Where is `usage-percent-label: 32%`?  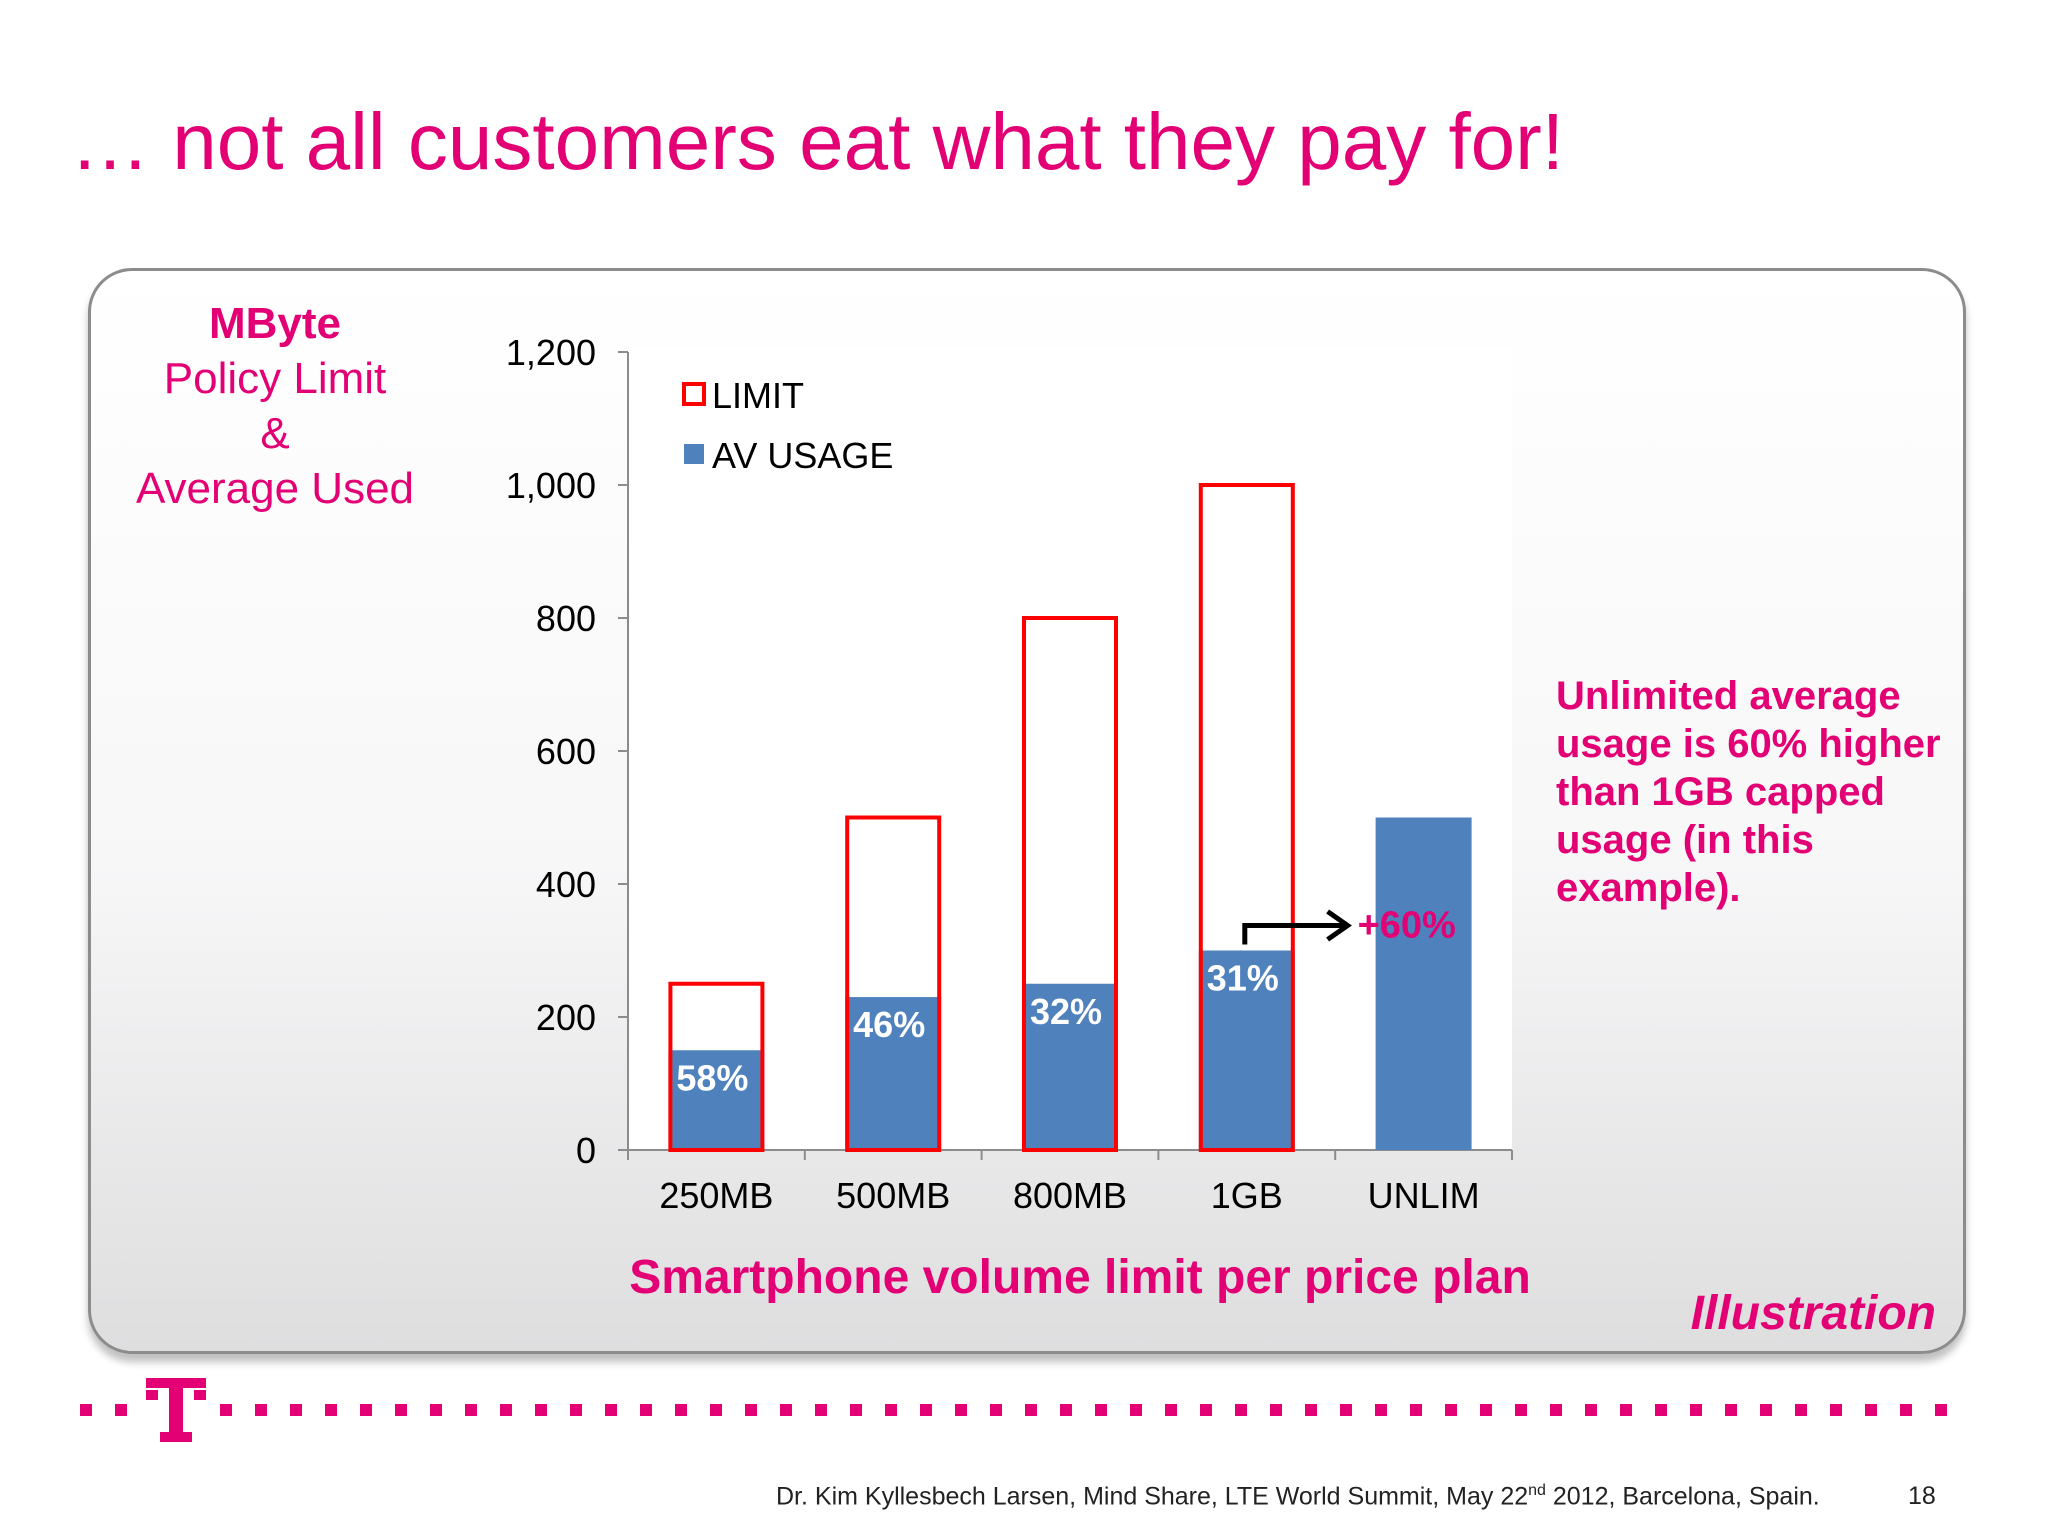 usage-percent-label: 32% is located at coordinates (1066, 1011).